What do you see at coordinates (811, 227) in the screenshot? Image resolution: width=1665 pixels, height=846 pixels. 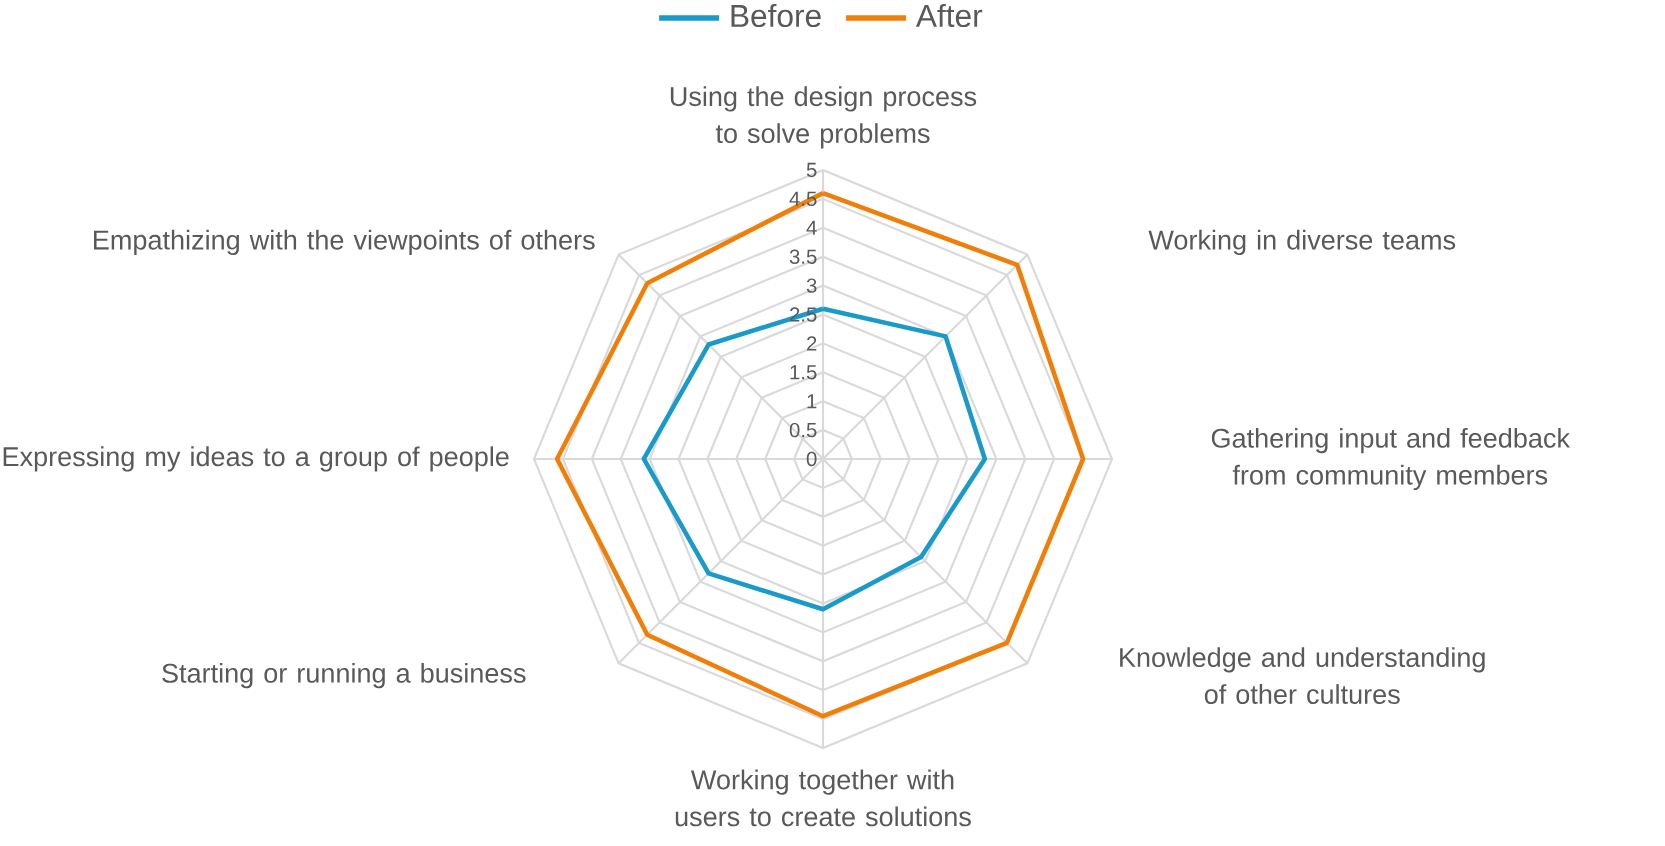 I see `y-tick-label: 4` at bounding box center [811, 227].